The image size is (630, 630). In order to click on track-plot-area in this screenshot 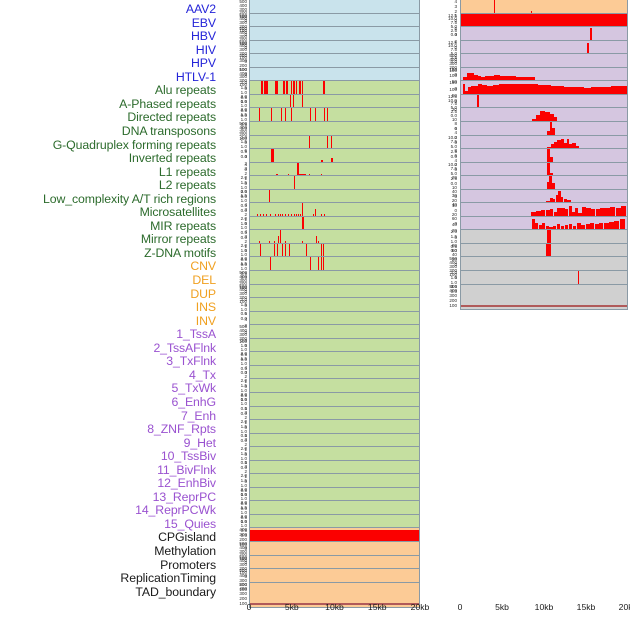, I will do `click(334, 595)`.